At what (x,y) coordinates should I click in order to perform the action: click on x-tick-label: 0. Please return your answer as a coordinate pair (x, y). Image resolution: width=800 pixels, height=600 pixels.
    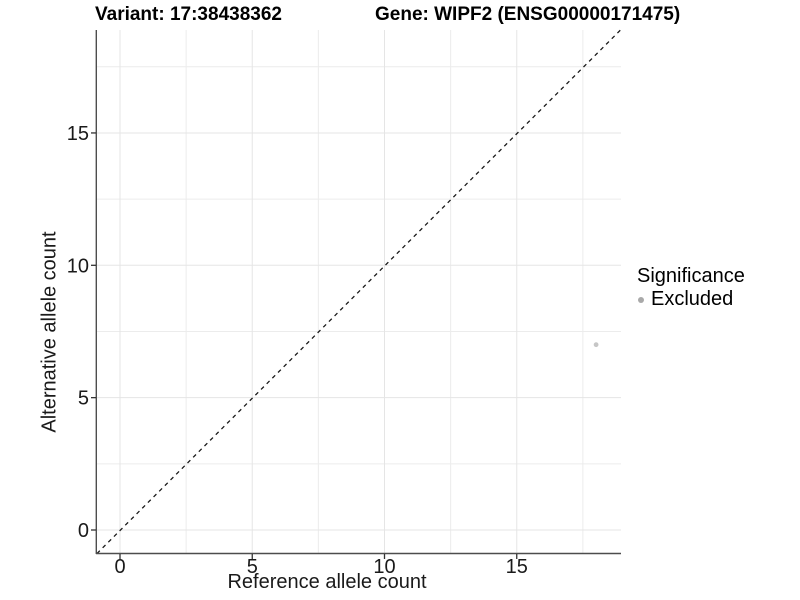
    Looking at the image, I should click on (119, 567).